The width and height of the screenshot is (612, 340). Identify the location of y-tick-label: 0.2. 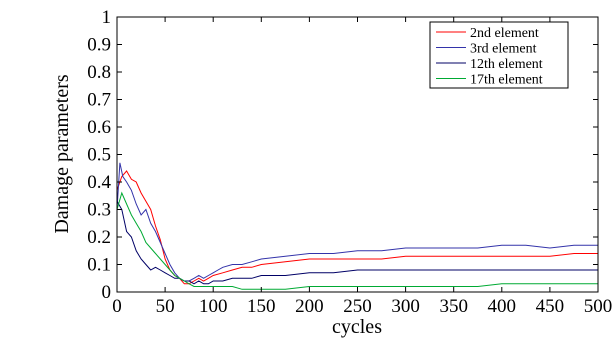
(99, 237).